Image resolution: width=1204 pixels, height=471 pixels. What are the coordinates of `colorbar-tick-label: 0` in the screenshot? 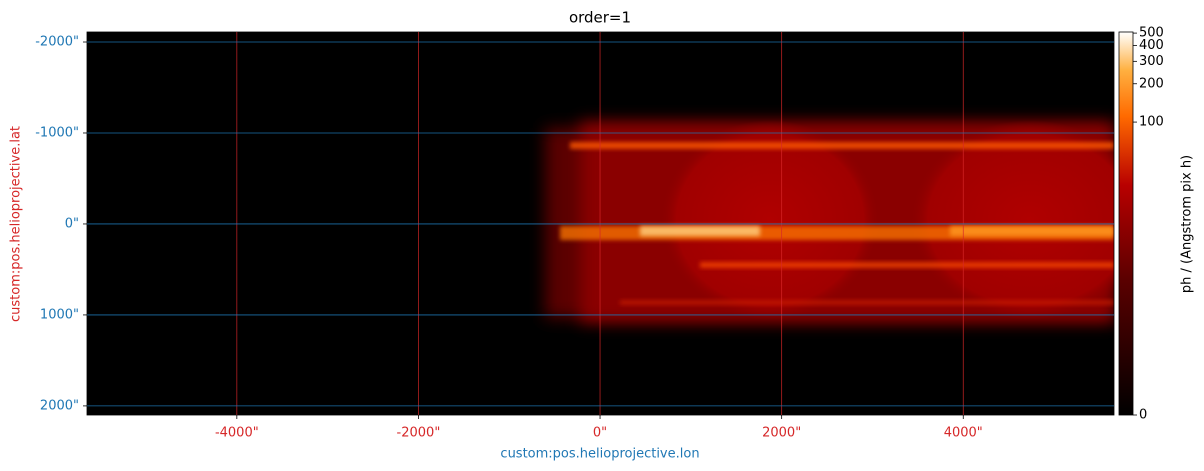 It's located at (1143, 415).